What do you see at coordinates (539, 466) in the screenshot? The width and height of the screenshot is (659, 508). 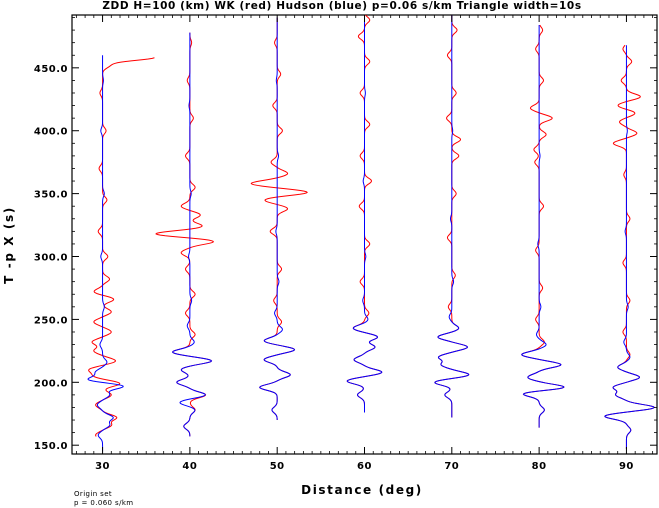 I see `x-tick-label: 80` at bounding box center [539, 466].